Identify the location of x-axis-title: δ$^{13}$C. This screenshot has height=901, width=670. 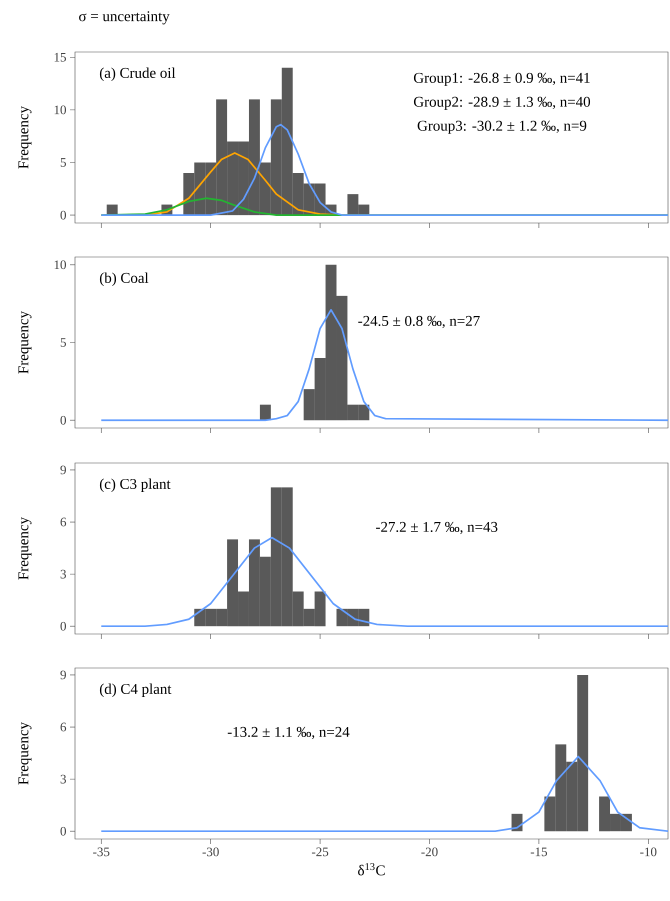
(371, 869).